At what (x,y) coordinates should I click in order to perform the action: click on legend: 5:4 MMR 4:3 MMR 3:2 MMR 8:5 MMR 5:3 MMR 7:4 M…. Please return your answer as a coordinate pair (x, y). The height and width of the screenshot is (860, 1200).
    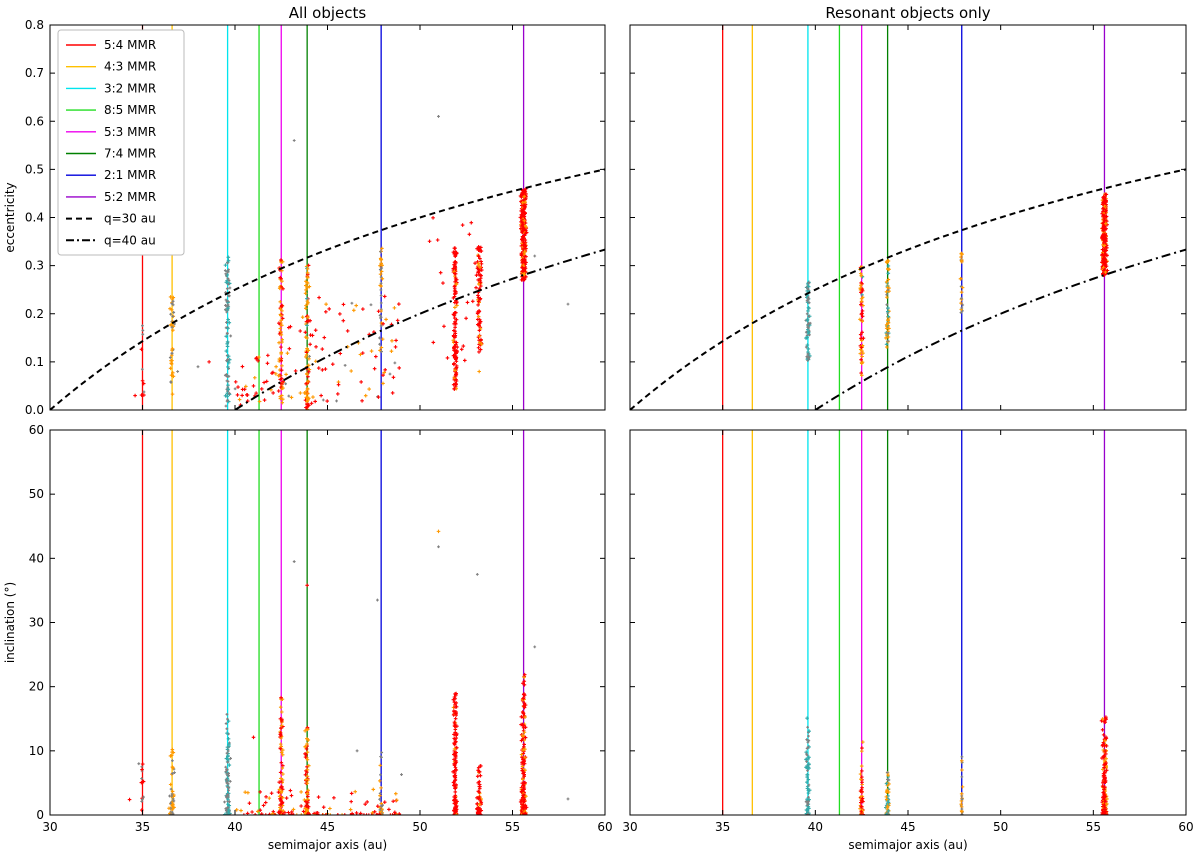
    Looking at the image, I should click on (121, 142).